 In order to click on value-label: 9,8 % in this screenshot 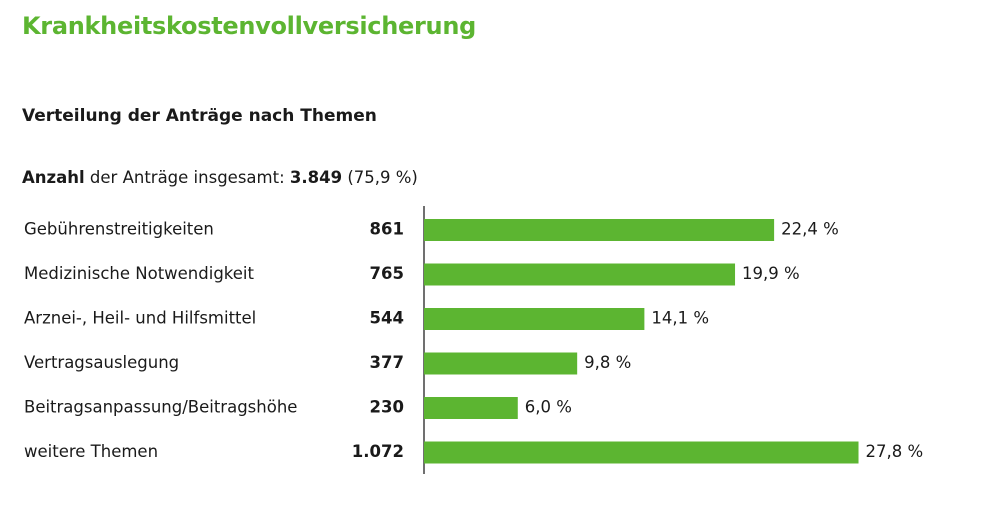, I will do `click(607, 362)`.